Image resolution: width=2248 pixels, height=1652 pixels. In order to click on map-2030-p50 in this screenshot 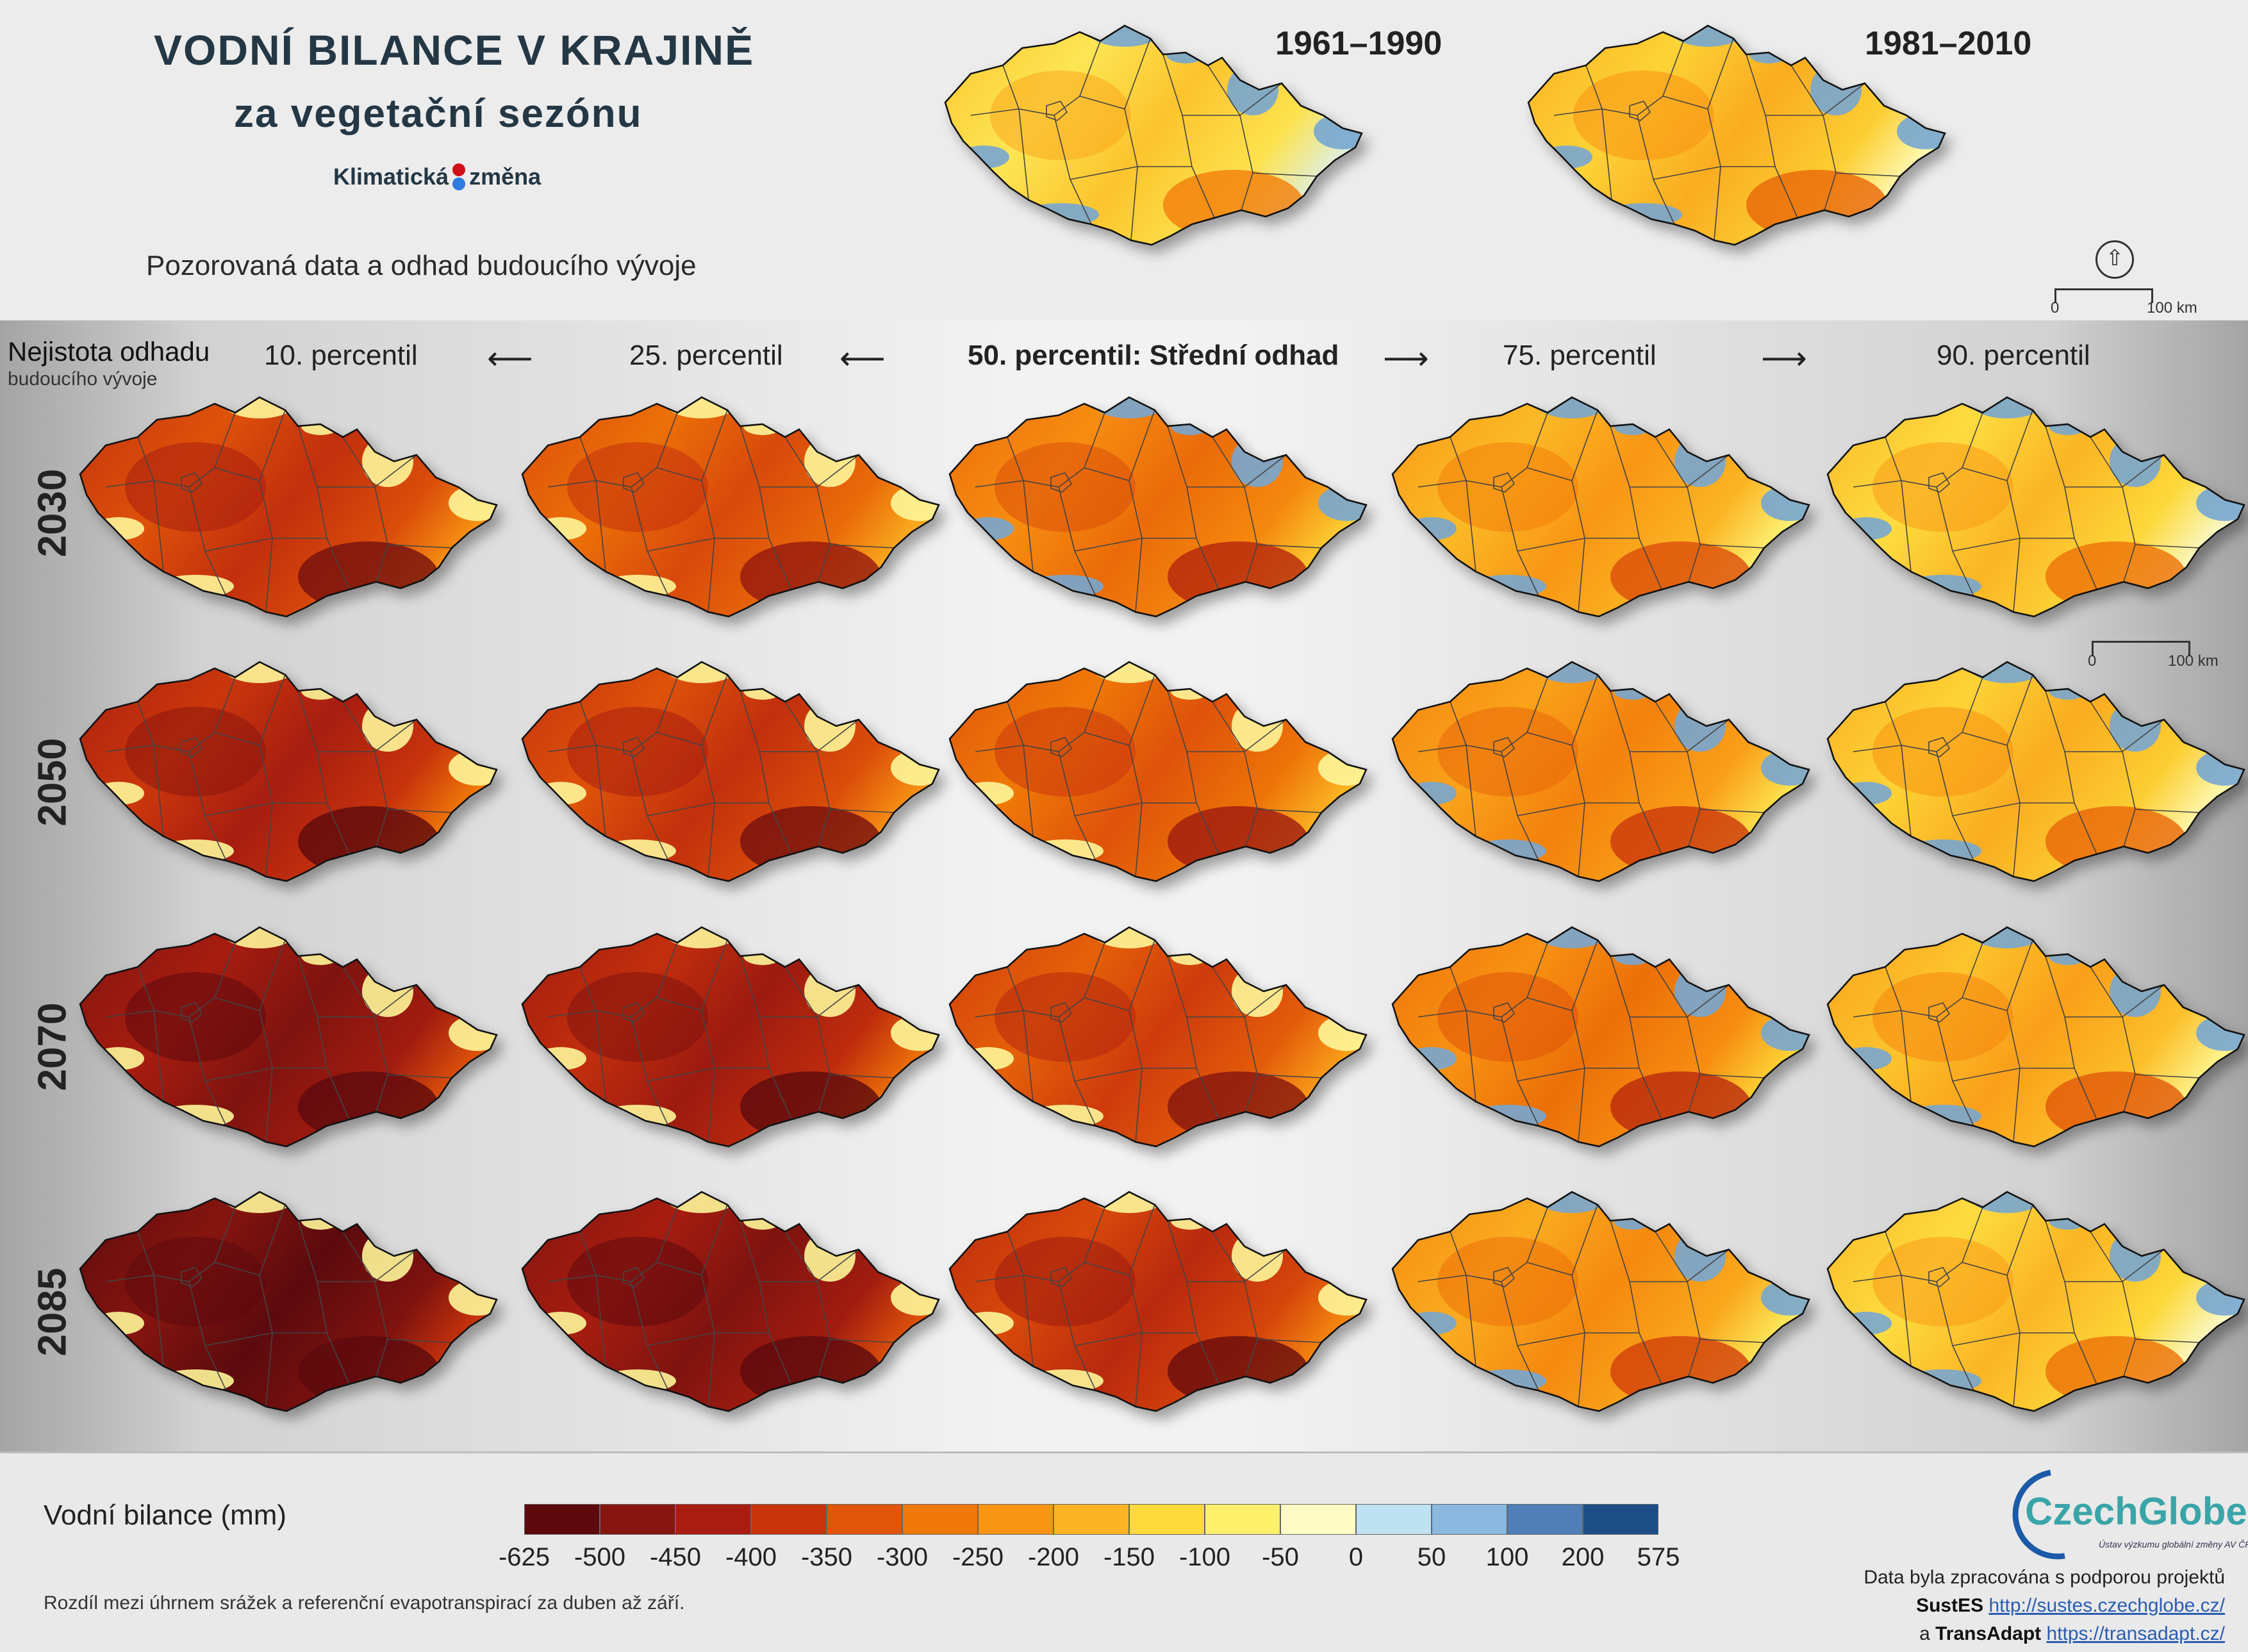, I will do `click(1158, 506)`.